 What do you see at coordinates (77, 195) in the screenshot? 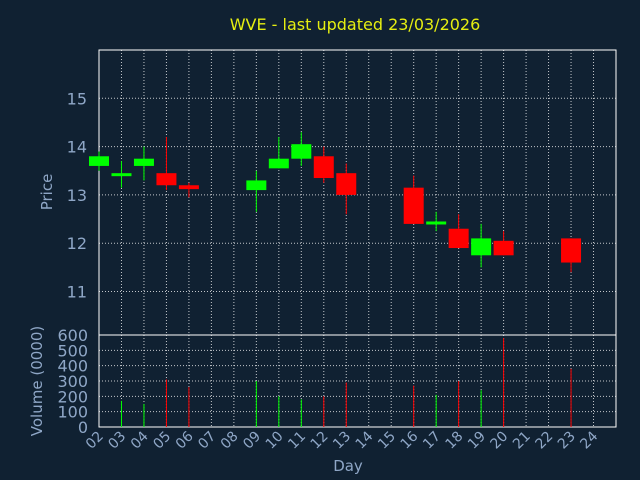
I see `price-tick-label: 13` at bounding box center [77, 195].